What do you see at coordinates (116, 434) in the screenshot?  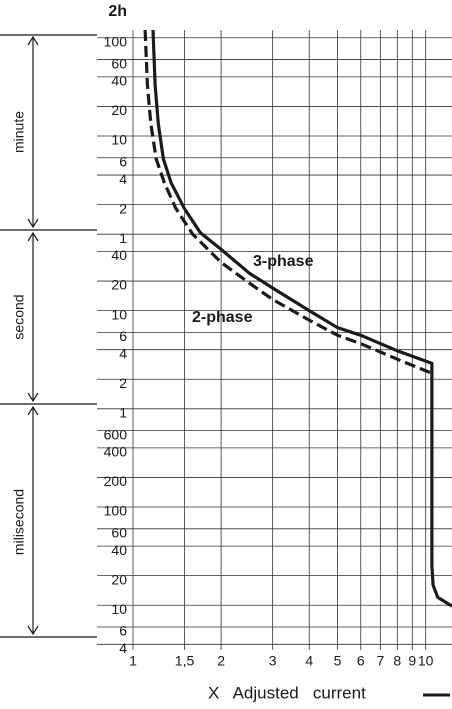 I see `y-tick-label: 600` at bounding box center [116, 434].